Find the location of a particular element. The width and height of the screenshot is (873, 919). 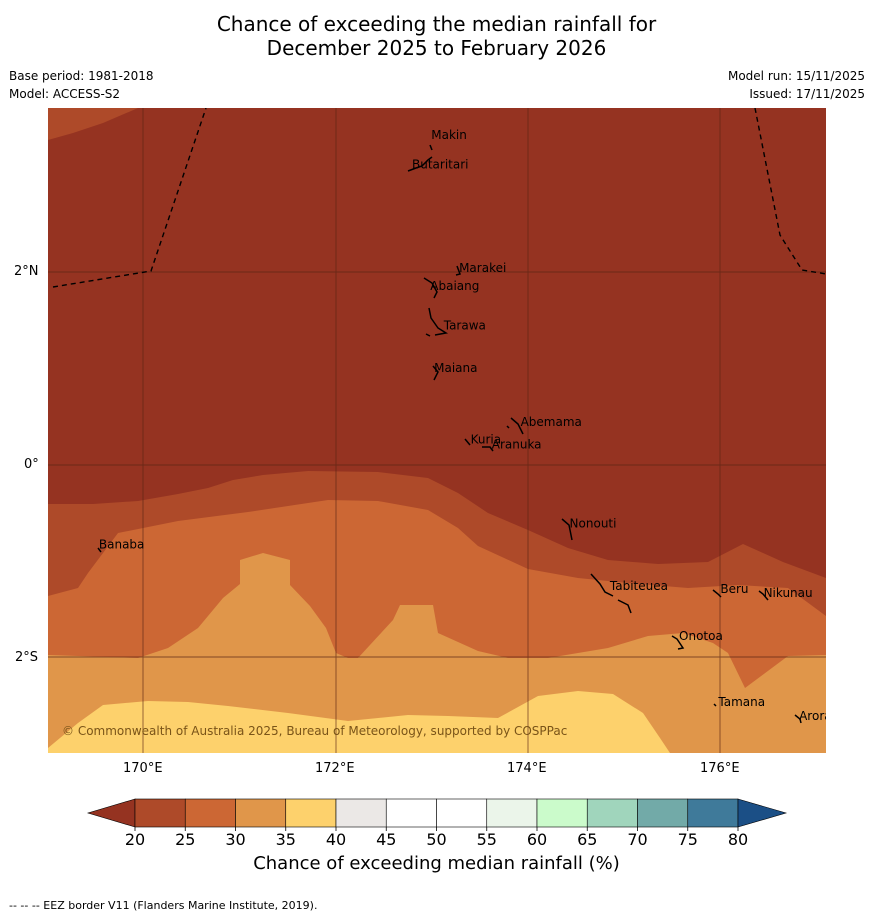

colorbar-tick-label: 50 is located at coordinates (436, 838).